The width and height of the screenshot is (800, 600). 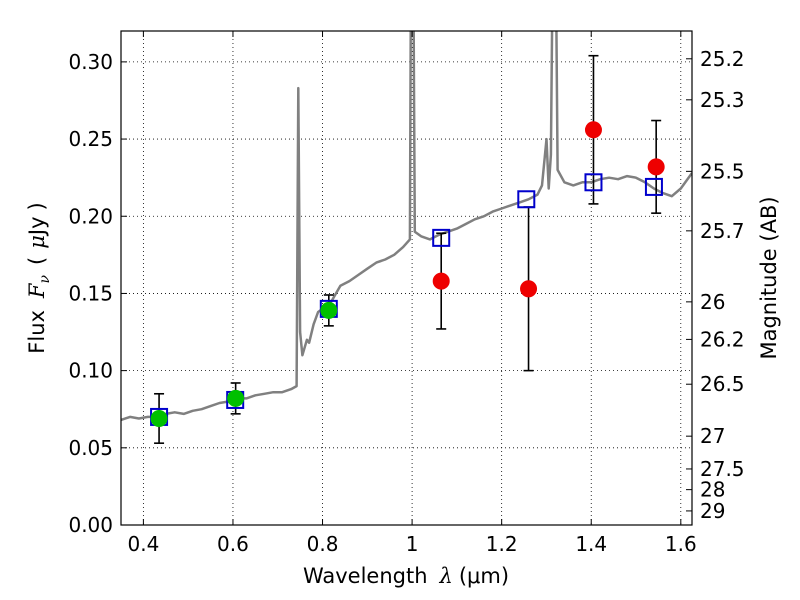 I want to click on y2-tick-label: 25.3, so click(x=722, y=100).